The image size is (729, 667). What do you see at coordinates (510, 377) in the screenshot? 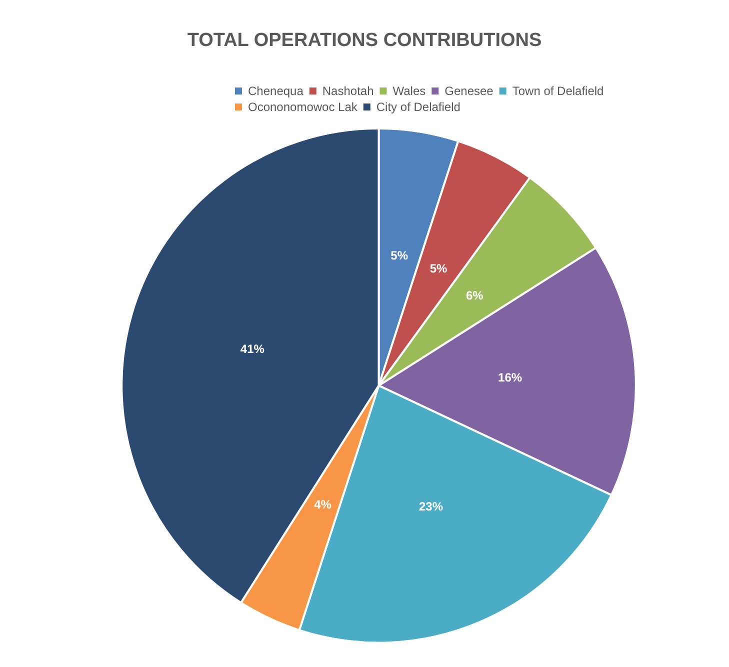
I see `data-label: 16%` at bounding box center [510, 377].